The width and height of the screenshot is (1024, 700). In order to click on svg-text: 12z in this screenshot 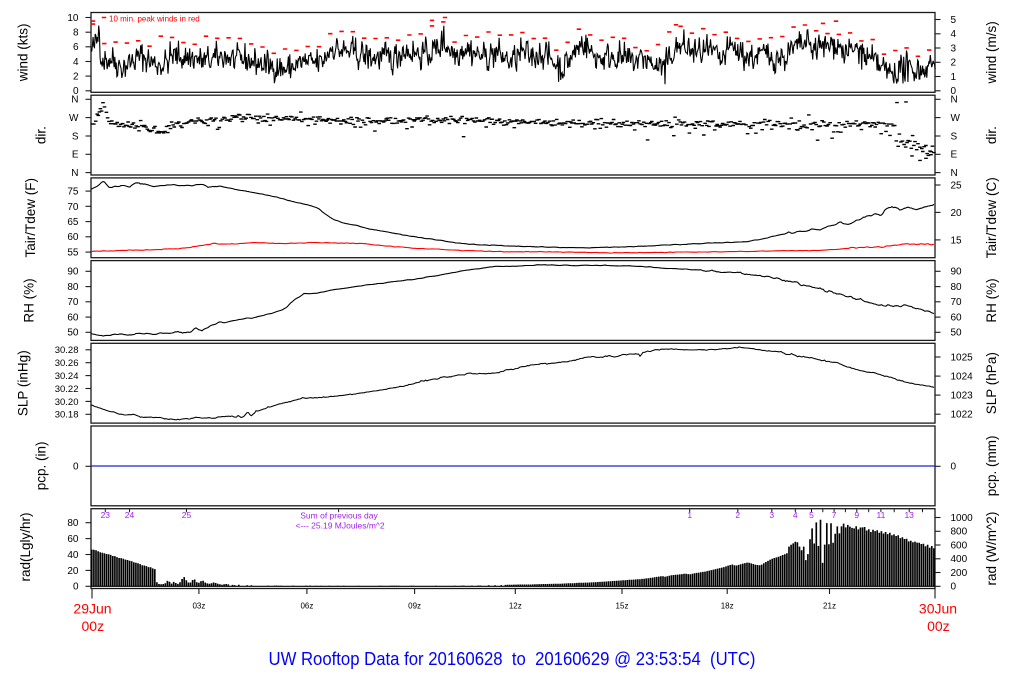, I will do `click(515, 606)`.